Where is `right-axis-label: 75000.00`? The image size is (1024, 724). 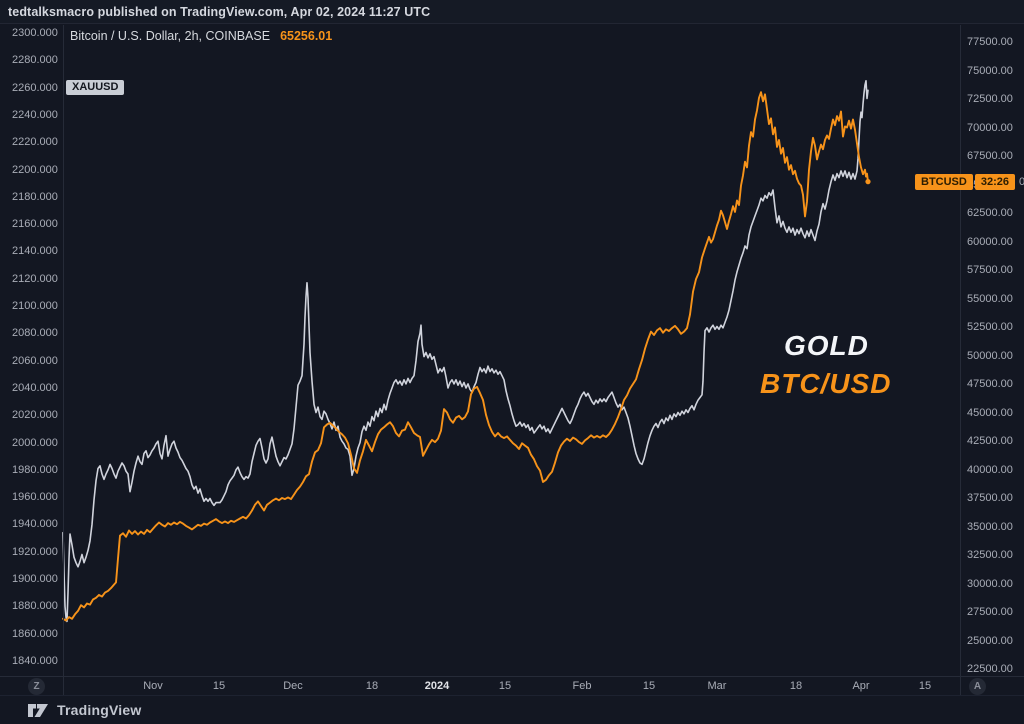 right-axis-label: 75000.00 is located at coordinates (990, 70).